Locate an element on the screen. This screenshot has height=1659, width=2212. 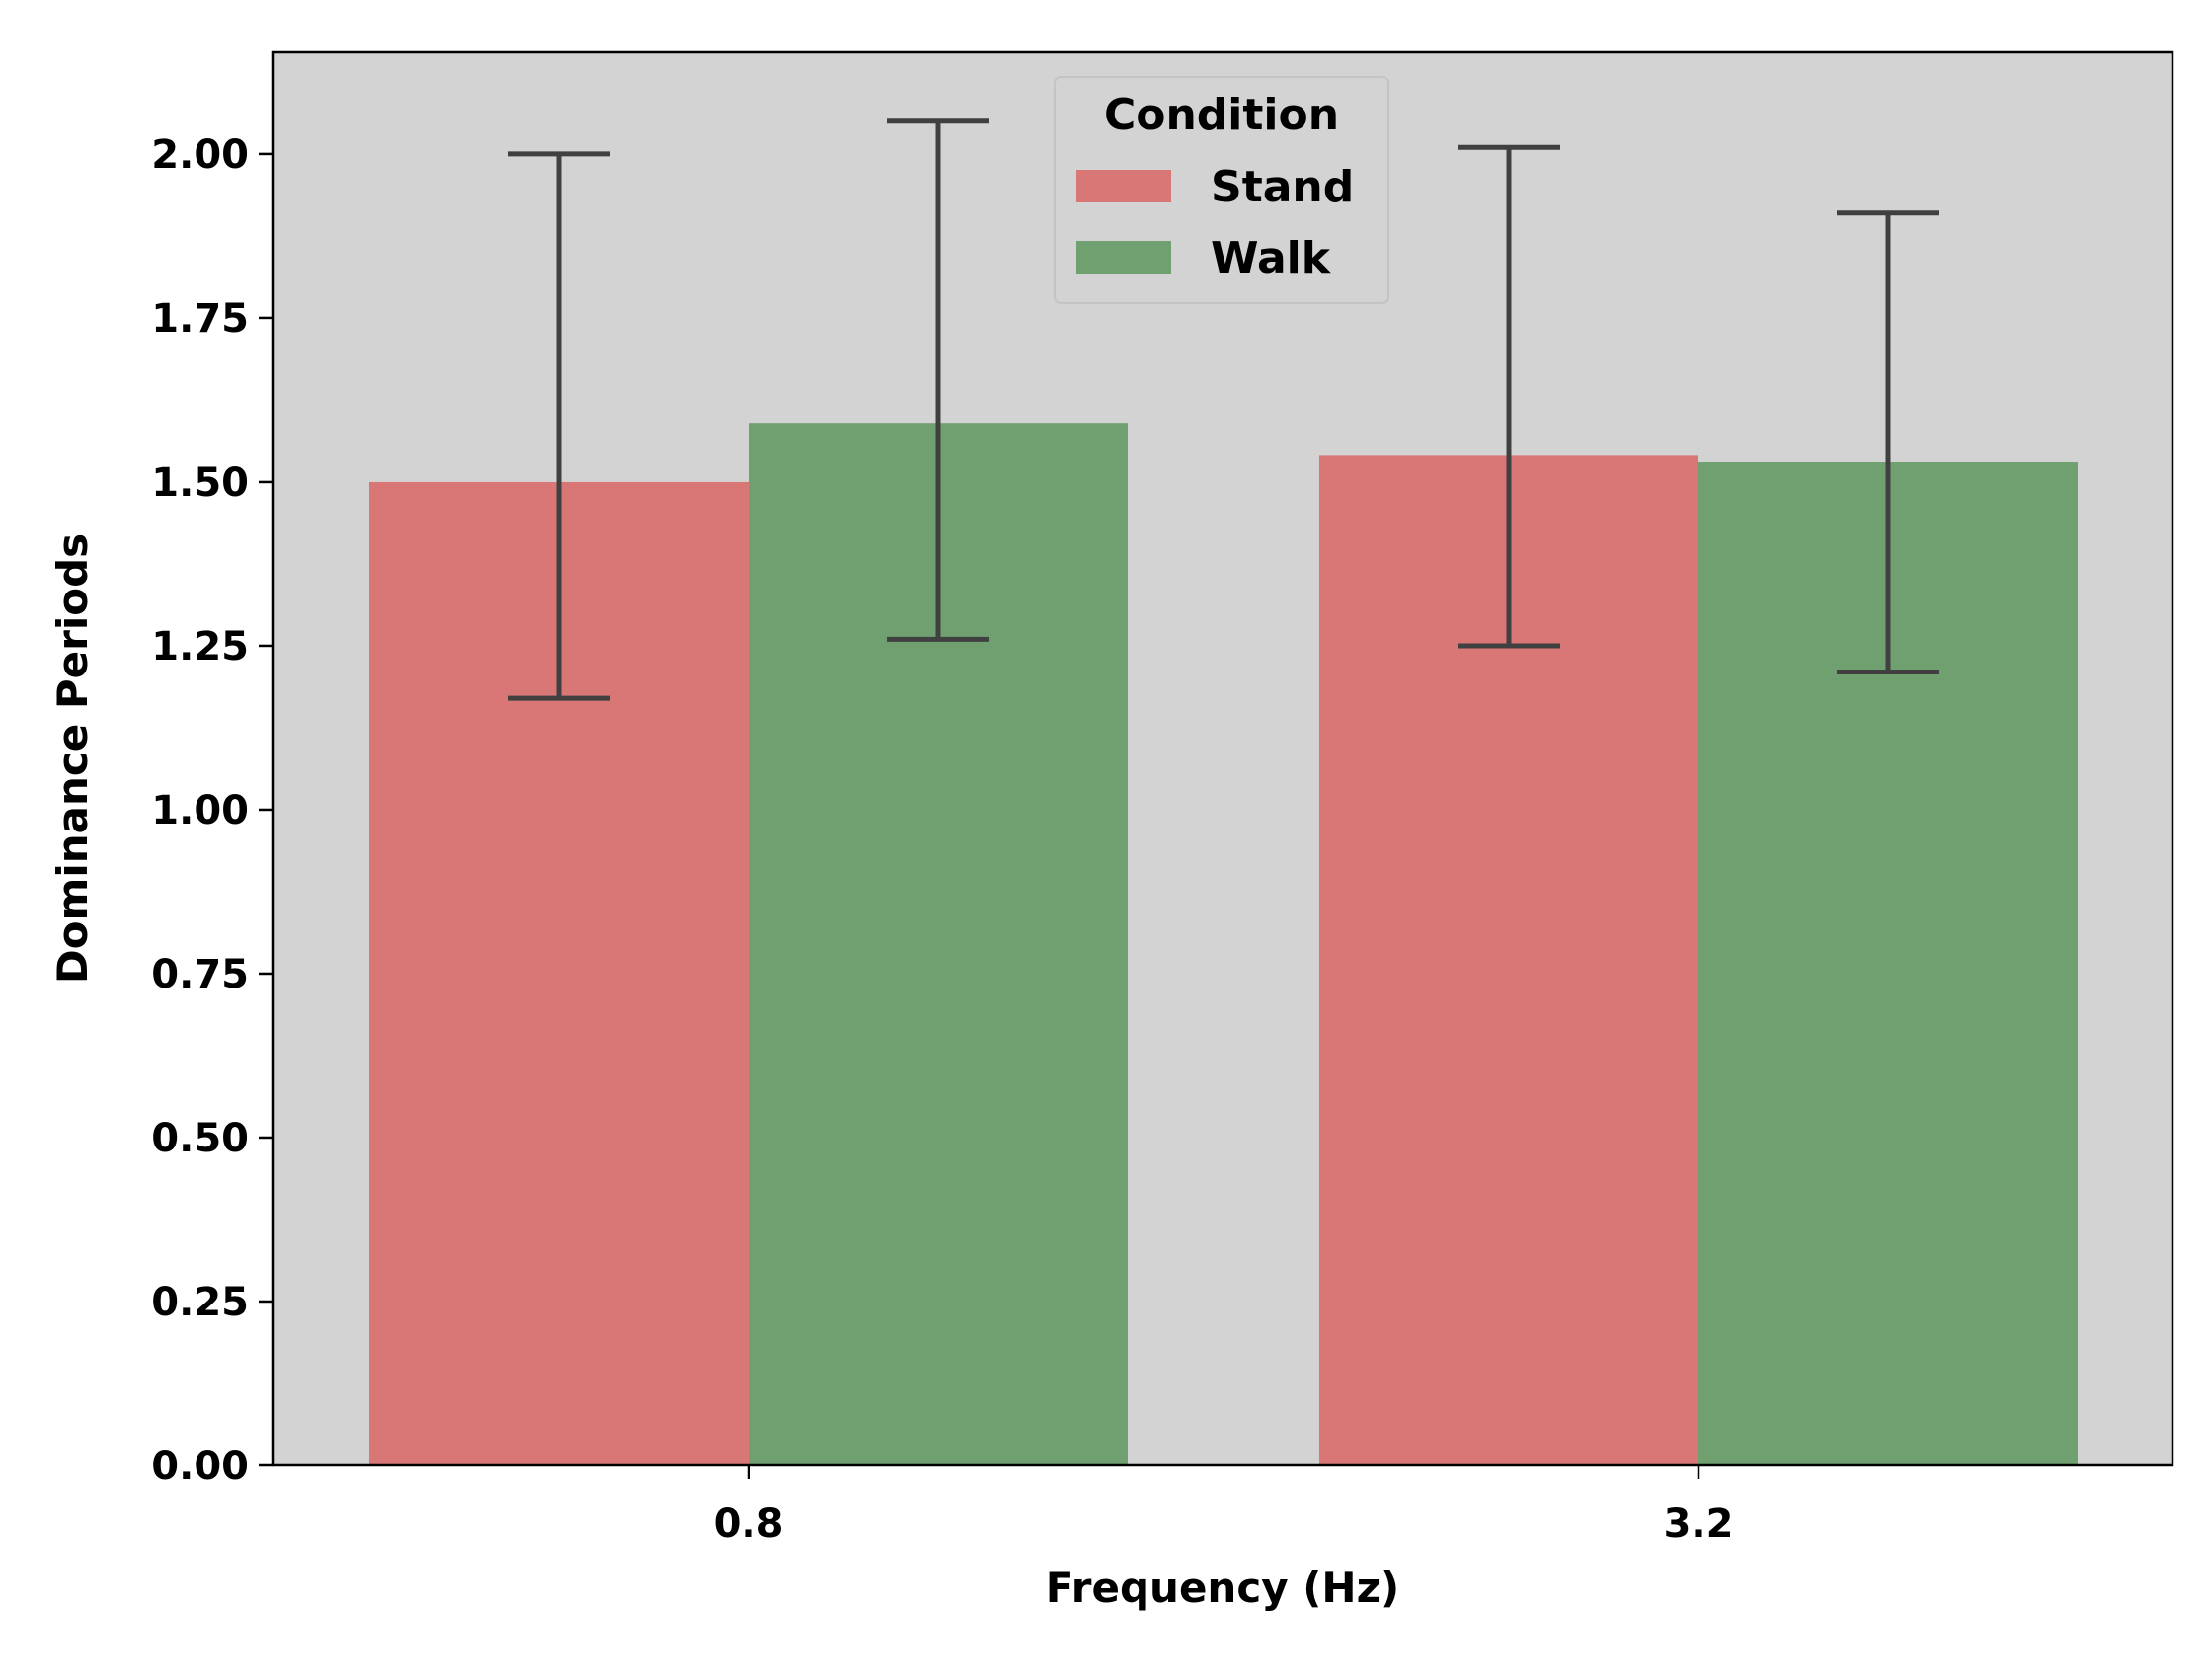
y-tick-label: 1.75 is located at coordinates (200, 319).